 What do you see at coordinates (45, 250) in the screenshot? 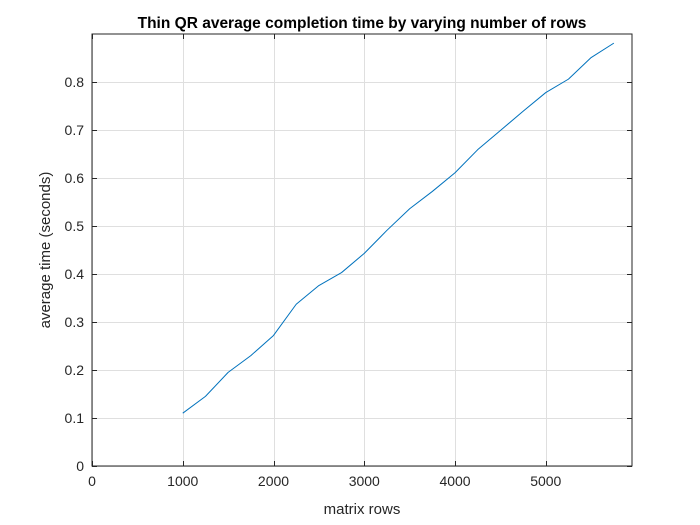
I see `y-axis-label: average time (seconds)` at bounding box center [45, 250].